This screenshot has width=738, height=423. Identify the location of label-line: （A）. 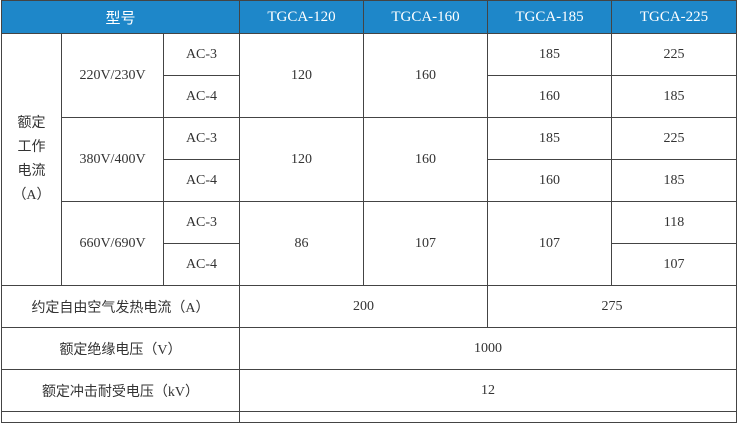
(31, 195).